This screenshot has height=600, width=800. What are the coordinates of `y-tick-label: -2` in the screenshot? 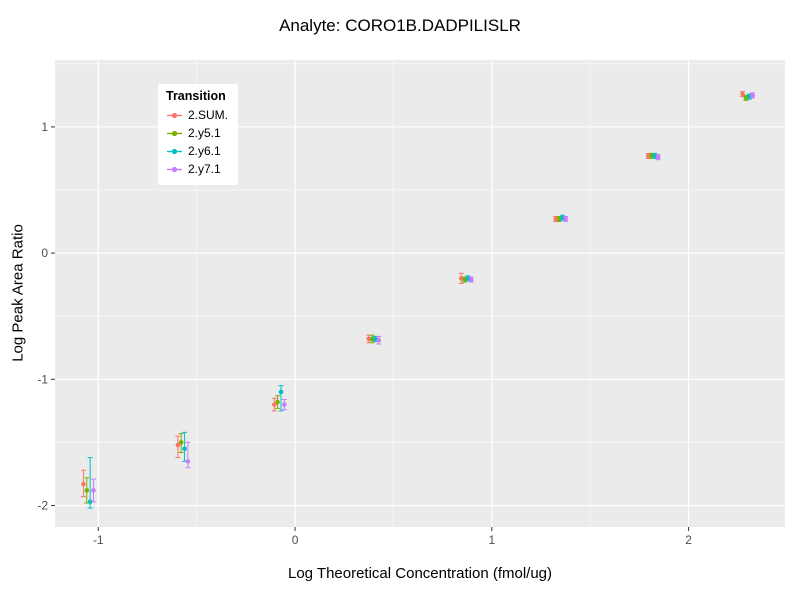 It's located at (42, 506).